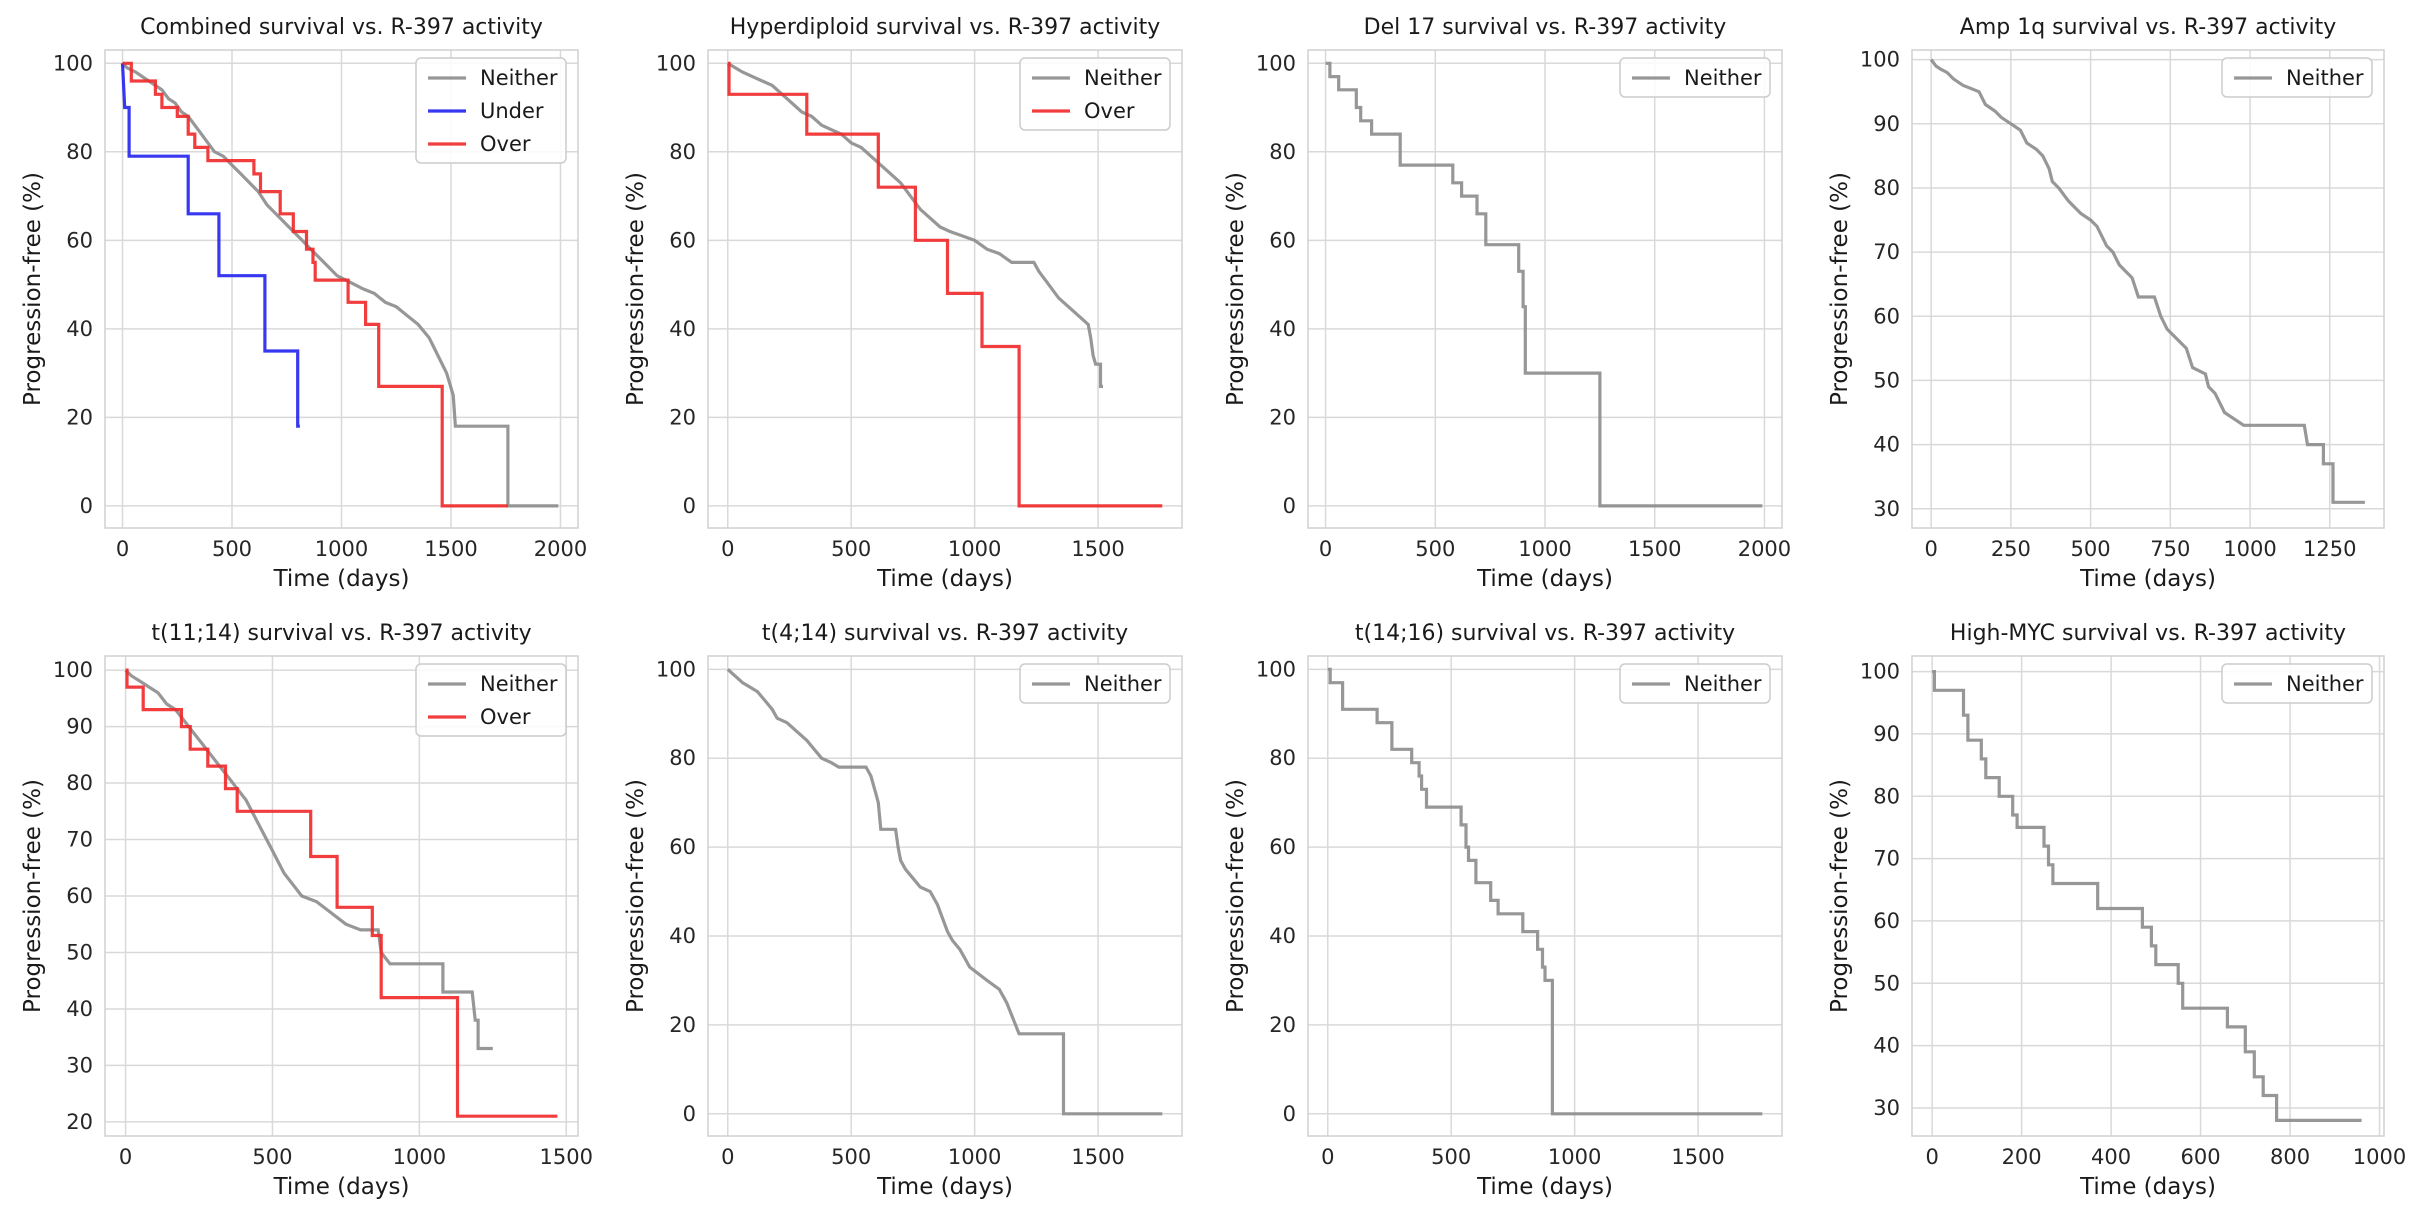 Image resolution: width=2418 pixels, height=1218 pixels. I want to click on y-tick-label: 50, so click(1886, 380).